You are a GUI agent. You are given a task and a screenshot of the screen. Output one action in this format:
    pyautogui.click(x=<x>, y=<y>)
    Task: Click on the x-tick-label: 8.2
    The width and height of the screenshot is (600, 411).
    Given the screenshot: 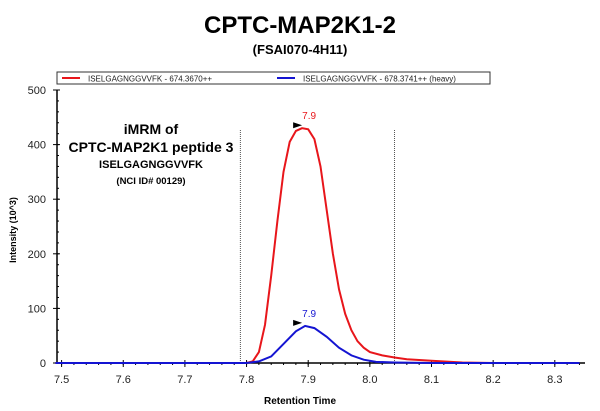 What is the action you would take?
    pyautogui.click(x=493, y=380)
    